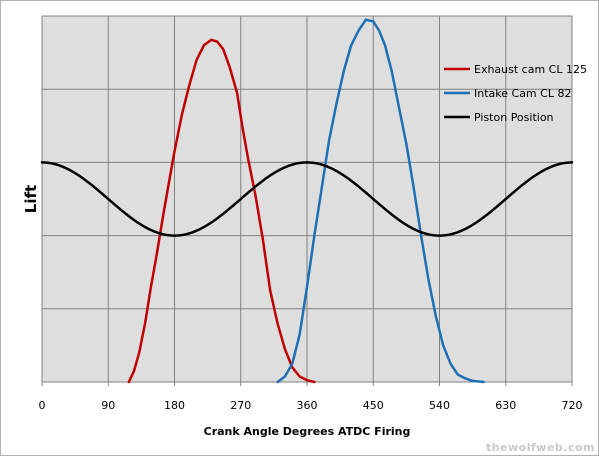 The height and width of the screenshot is (456, 599). What do you see at coordinates (572, 405) in the screenshot?
I see `x-tick-label: 720` at bounding box center [572, 405].